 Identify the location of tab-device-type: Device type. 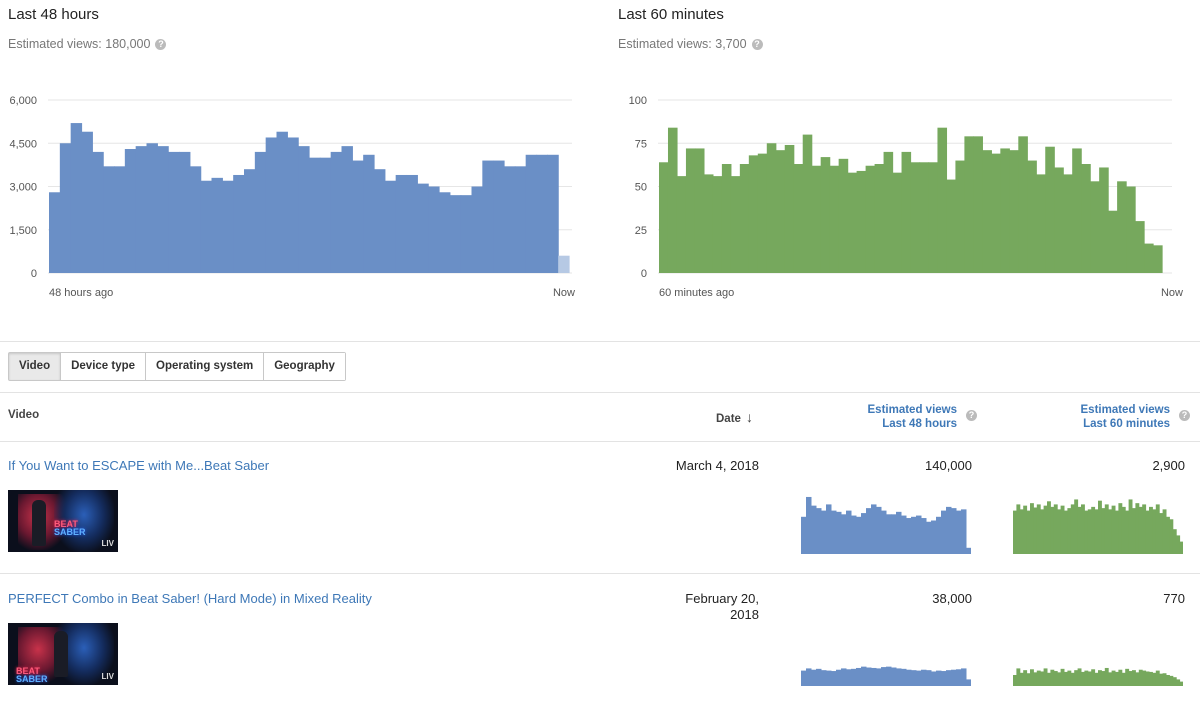
(104, 366).